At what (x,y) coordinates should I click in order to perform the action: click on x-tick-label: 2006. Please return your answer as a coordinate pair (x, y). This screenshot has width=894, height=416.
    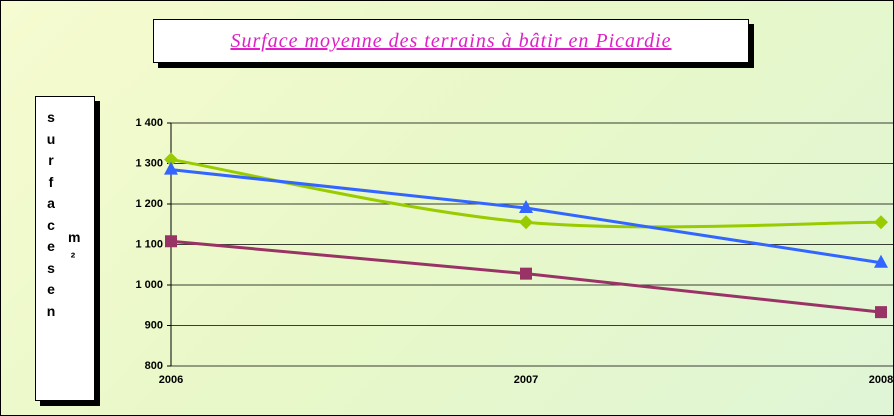
    Looking at the image, I should click on (171, 380).